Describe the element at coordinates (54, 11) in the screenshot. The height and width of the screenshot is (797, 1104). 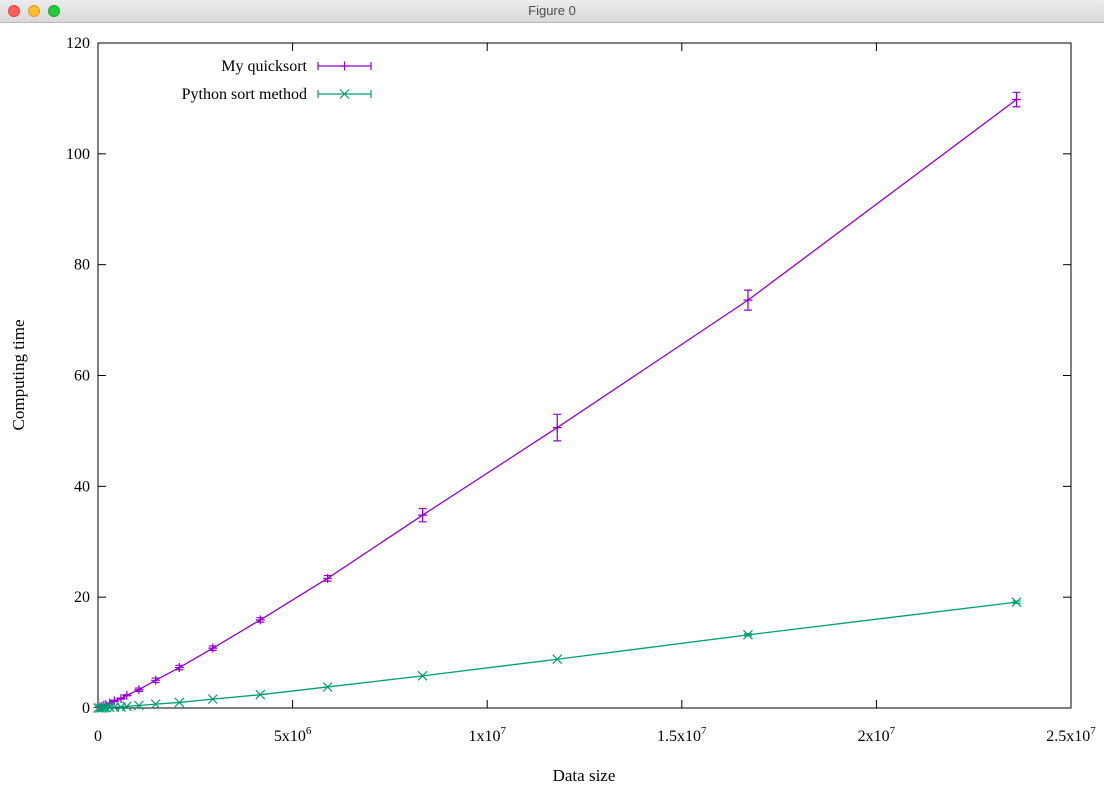
I see `maximize-window-button` at that location.